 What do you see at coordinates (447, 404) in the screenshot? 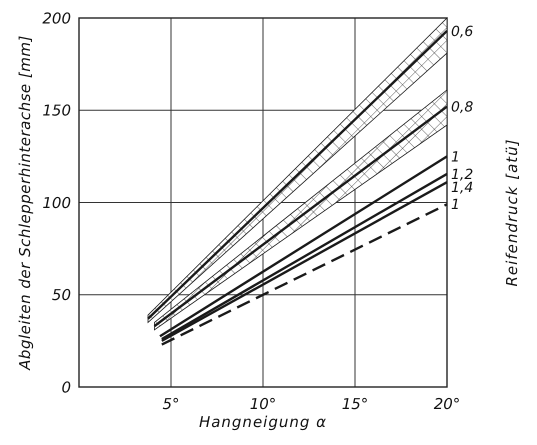
I see `x-tick-label: 20°` at bounding box center [447, 404].